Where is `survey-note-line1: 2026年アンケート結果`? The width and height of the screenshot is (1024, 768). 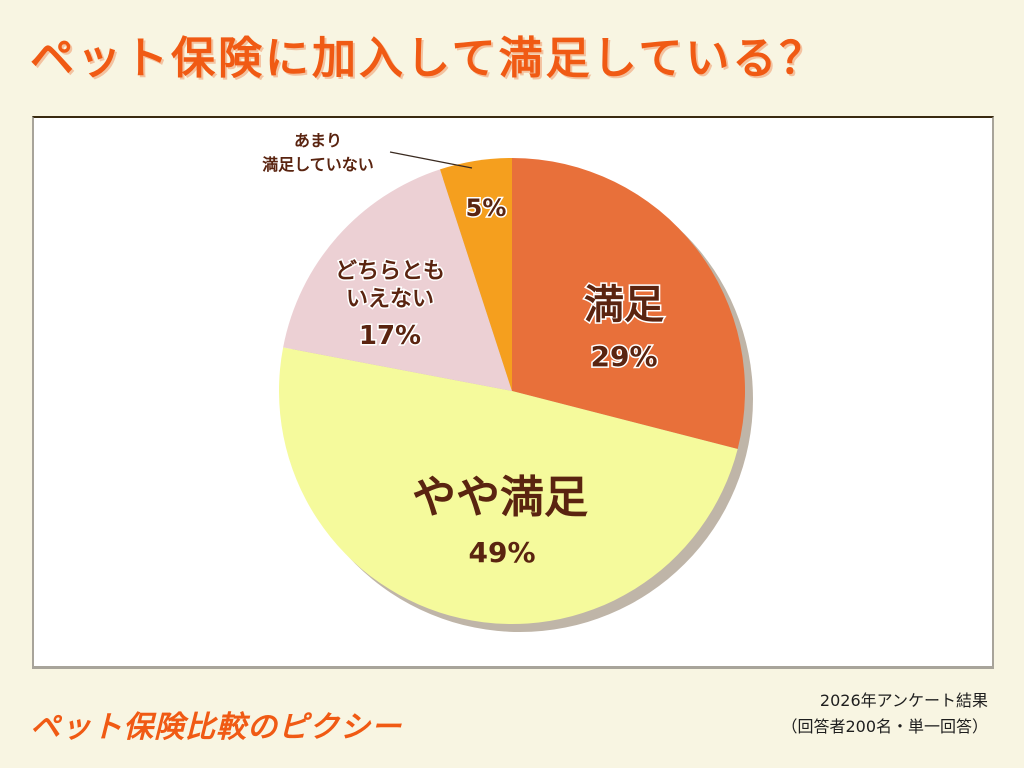 survey-note-line1: 2026年アンケート結果 is located at coordinates (903, 700).